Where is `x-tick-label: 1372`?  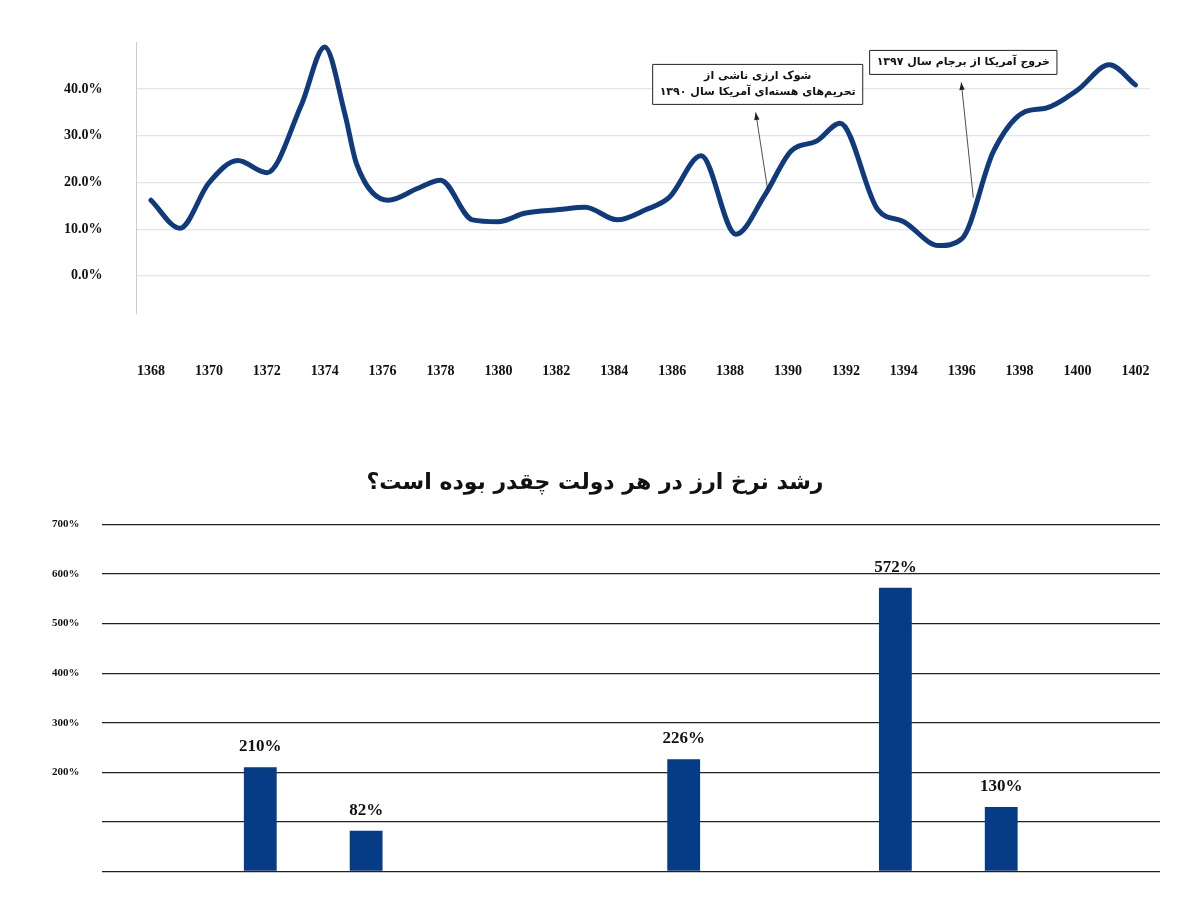 x-tick-label: 1372 is located at coordinates (266, 371).